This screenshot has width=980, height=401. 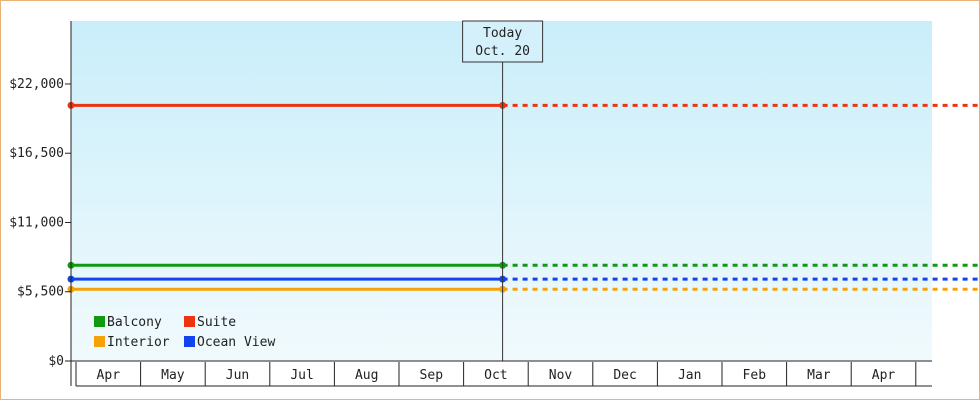 What do you see at coordinates (432, 375) in the screenshot?
I see `month-label: Sep` at bounding box center [432, 375].